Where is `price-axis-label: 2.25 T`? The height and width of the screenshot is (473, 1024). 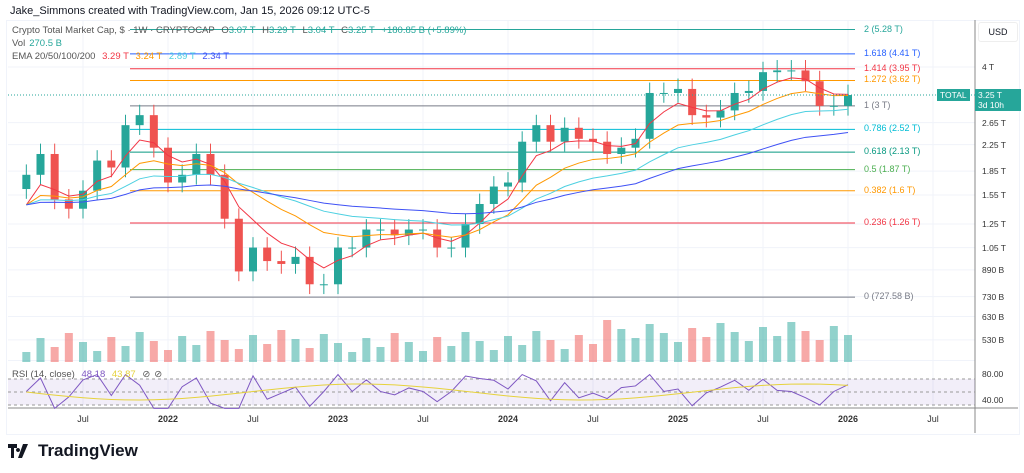
price-axis-label: 2.25 T is located at coordinates (994, 144).